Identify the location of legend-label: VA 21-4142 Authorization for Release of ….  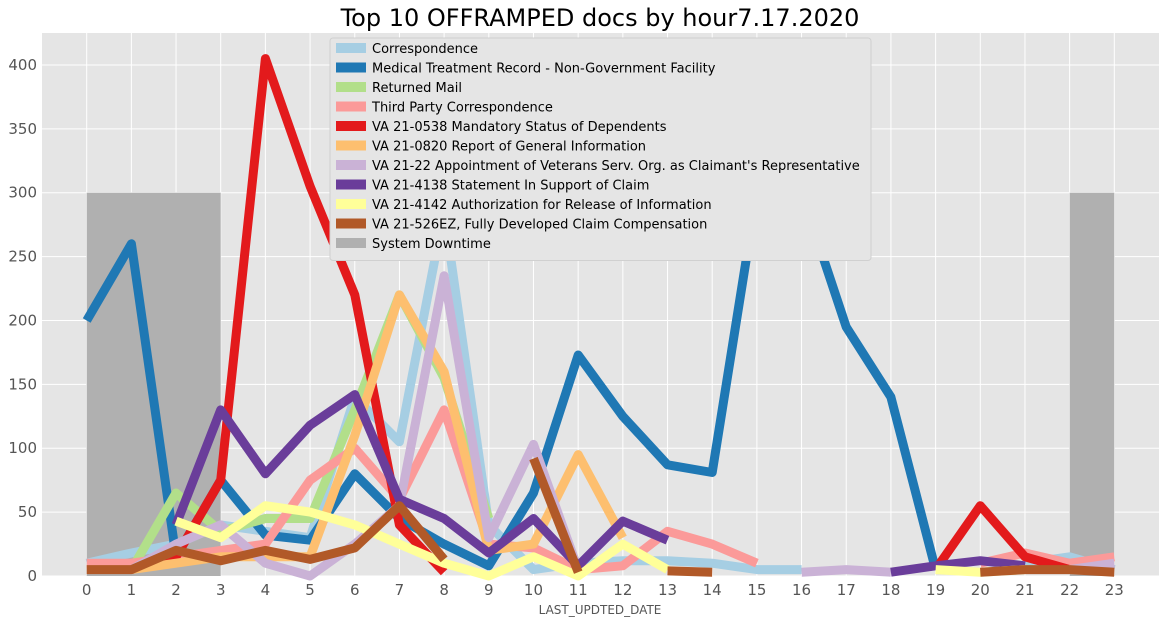
(542, 205).